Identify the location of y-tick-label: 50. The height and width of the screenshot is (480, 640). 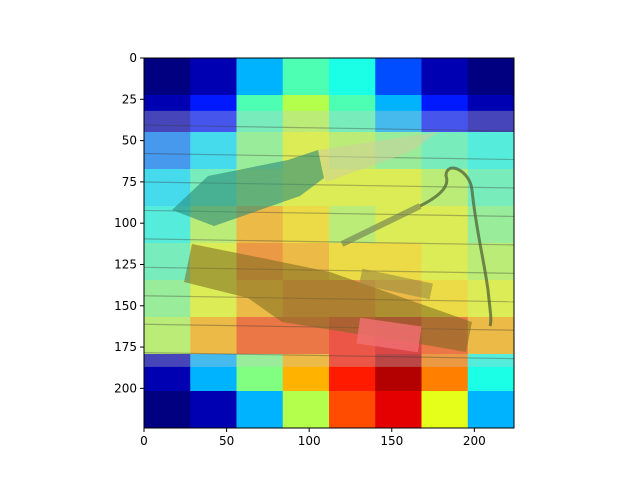
(129, 141).